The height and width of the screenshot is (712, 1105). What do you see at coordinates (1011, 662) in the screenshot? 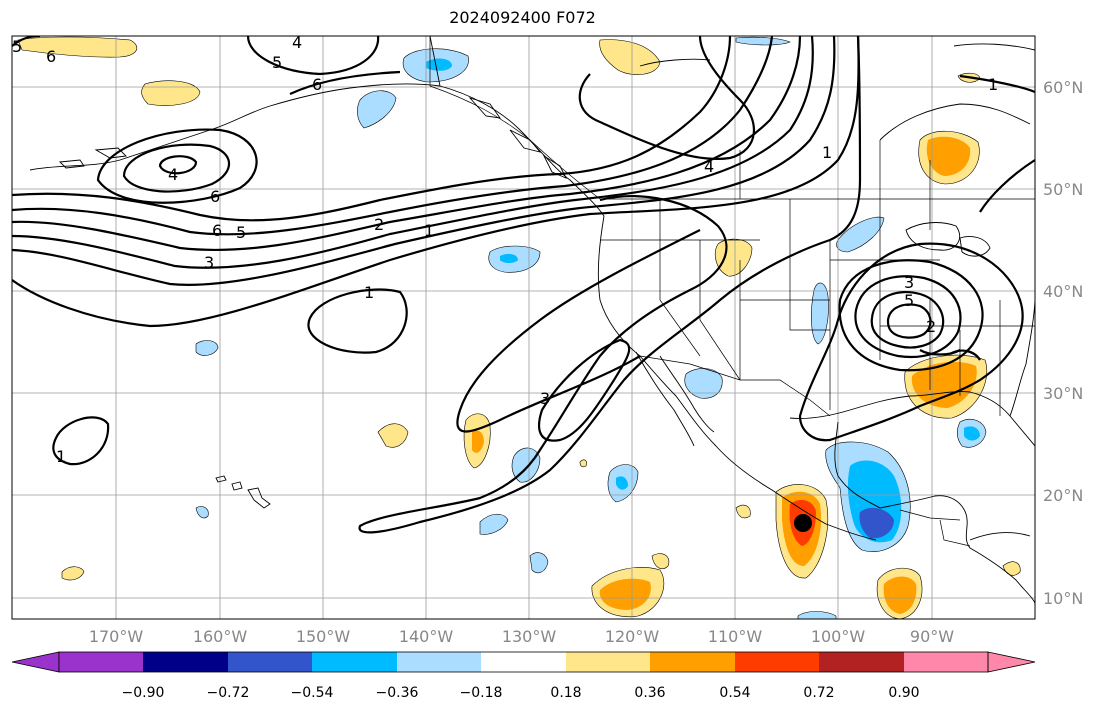
I see `colorbar-extend-high` at bounding box center [1011, 662].